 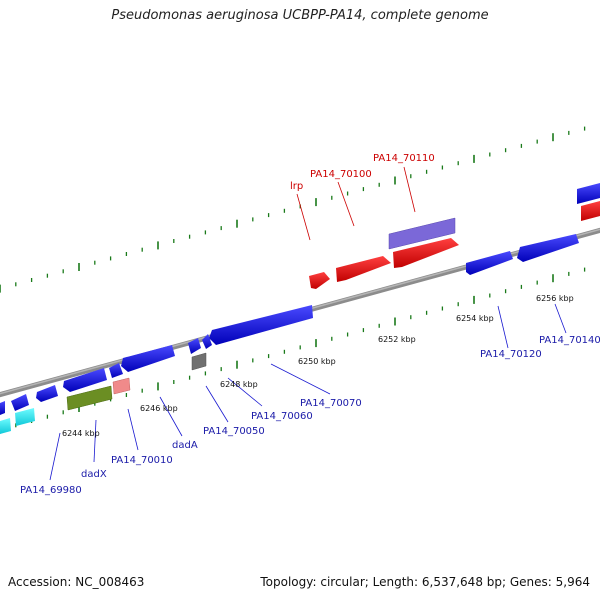 I want to click on gene-label-lrp: lrp, so click(x=296, y=186).